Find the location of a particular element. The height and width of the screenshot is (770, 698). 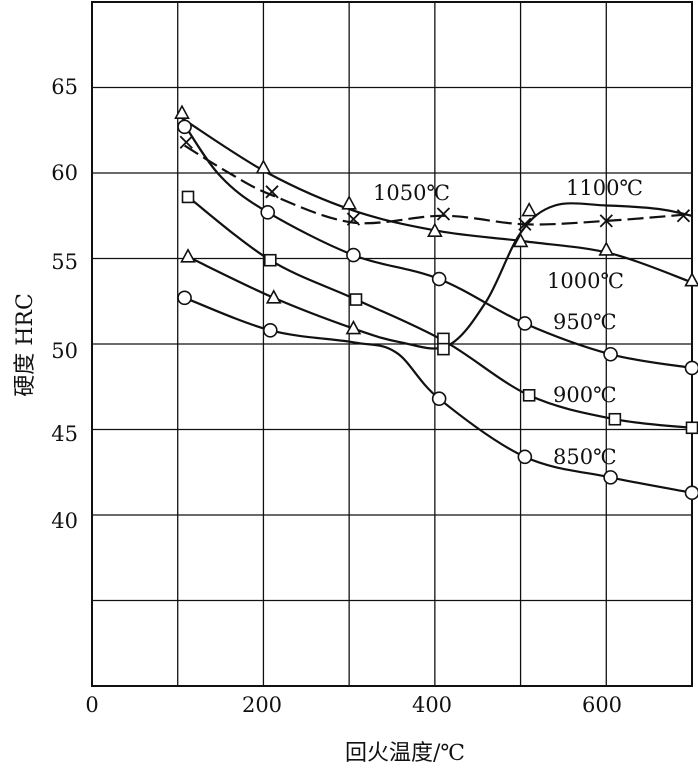

curve-label-1000: 1000℃ is located at coordinates (585, 281).